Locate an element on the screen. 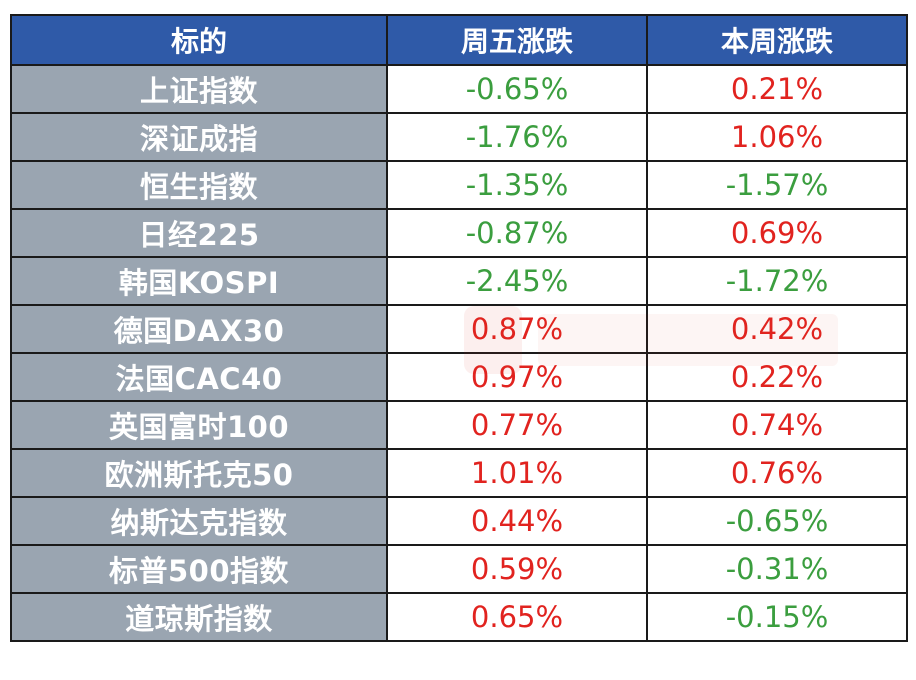 The height and width of the screenshot is (680, 916). table-row: 道琼斯指数 0.65% -0.15% is located at coordinates (459, 617).